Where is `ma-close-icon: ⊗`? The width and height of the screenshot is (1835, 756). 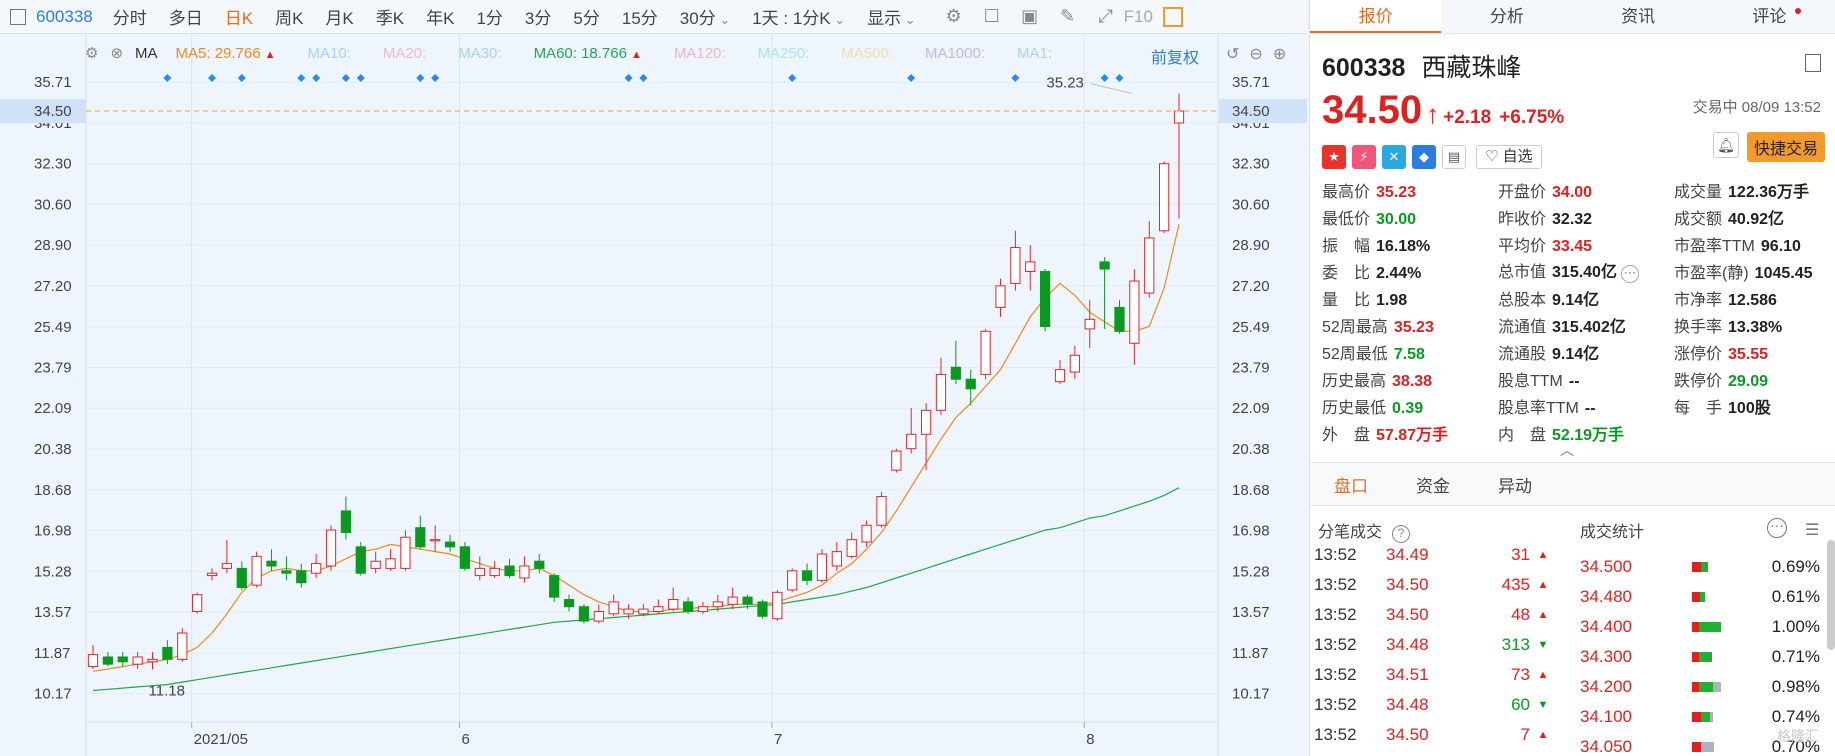
ma-close-icon: ⊗ is located at coordinates (117, 53).